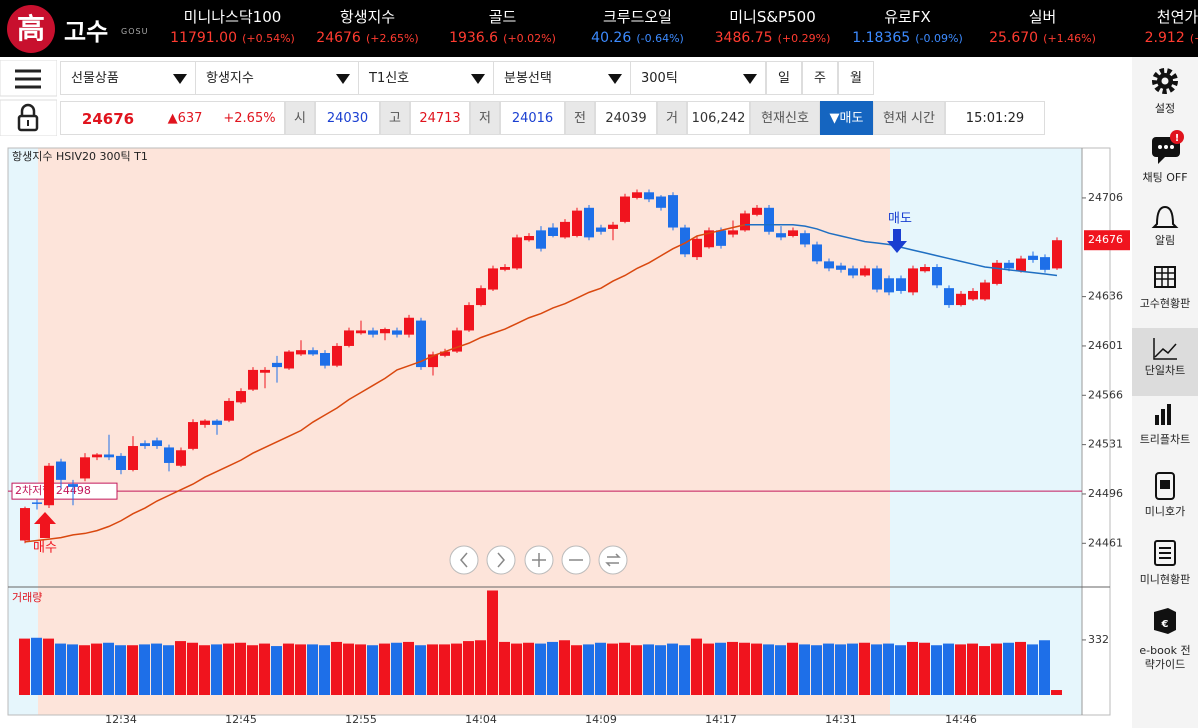 Image resolution: width=1198 pixels, height=728 pixels. Describe the element at coordinates (601, 719) in the screenshot. I see `x-tick-label: 14:09` at that location.